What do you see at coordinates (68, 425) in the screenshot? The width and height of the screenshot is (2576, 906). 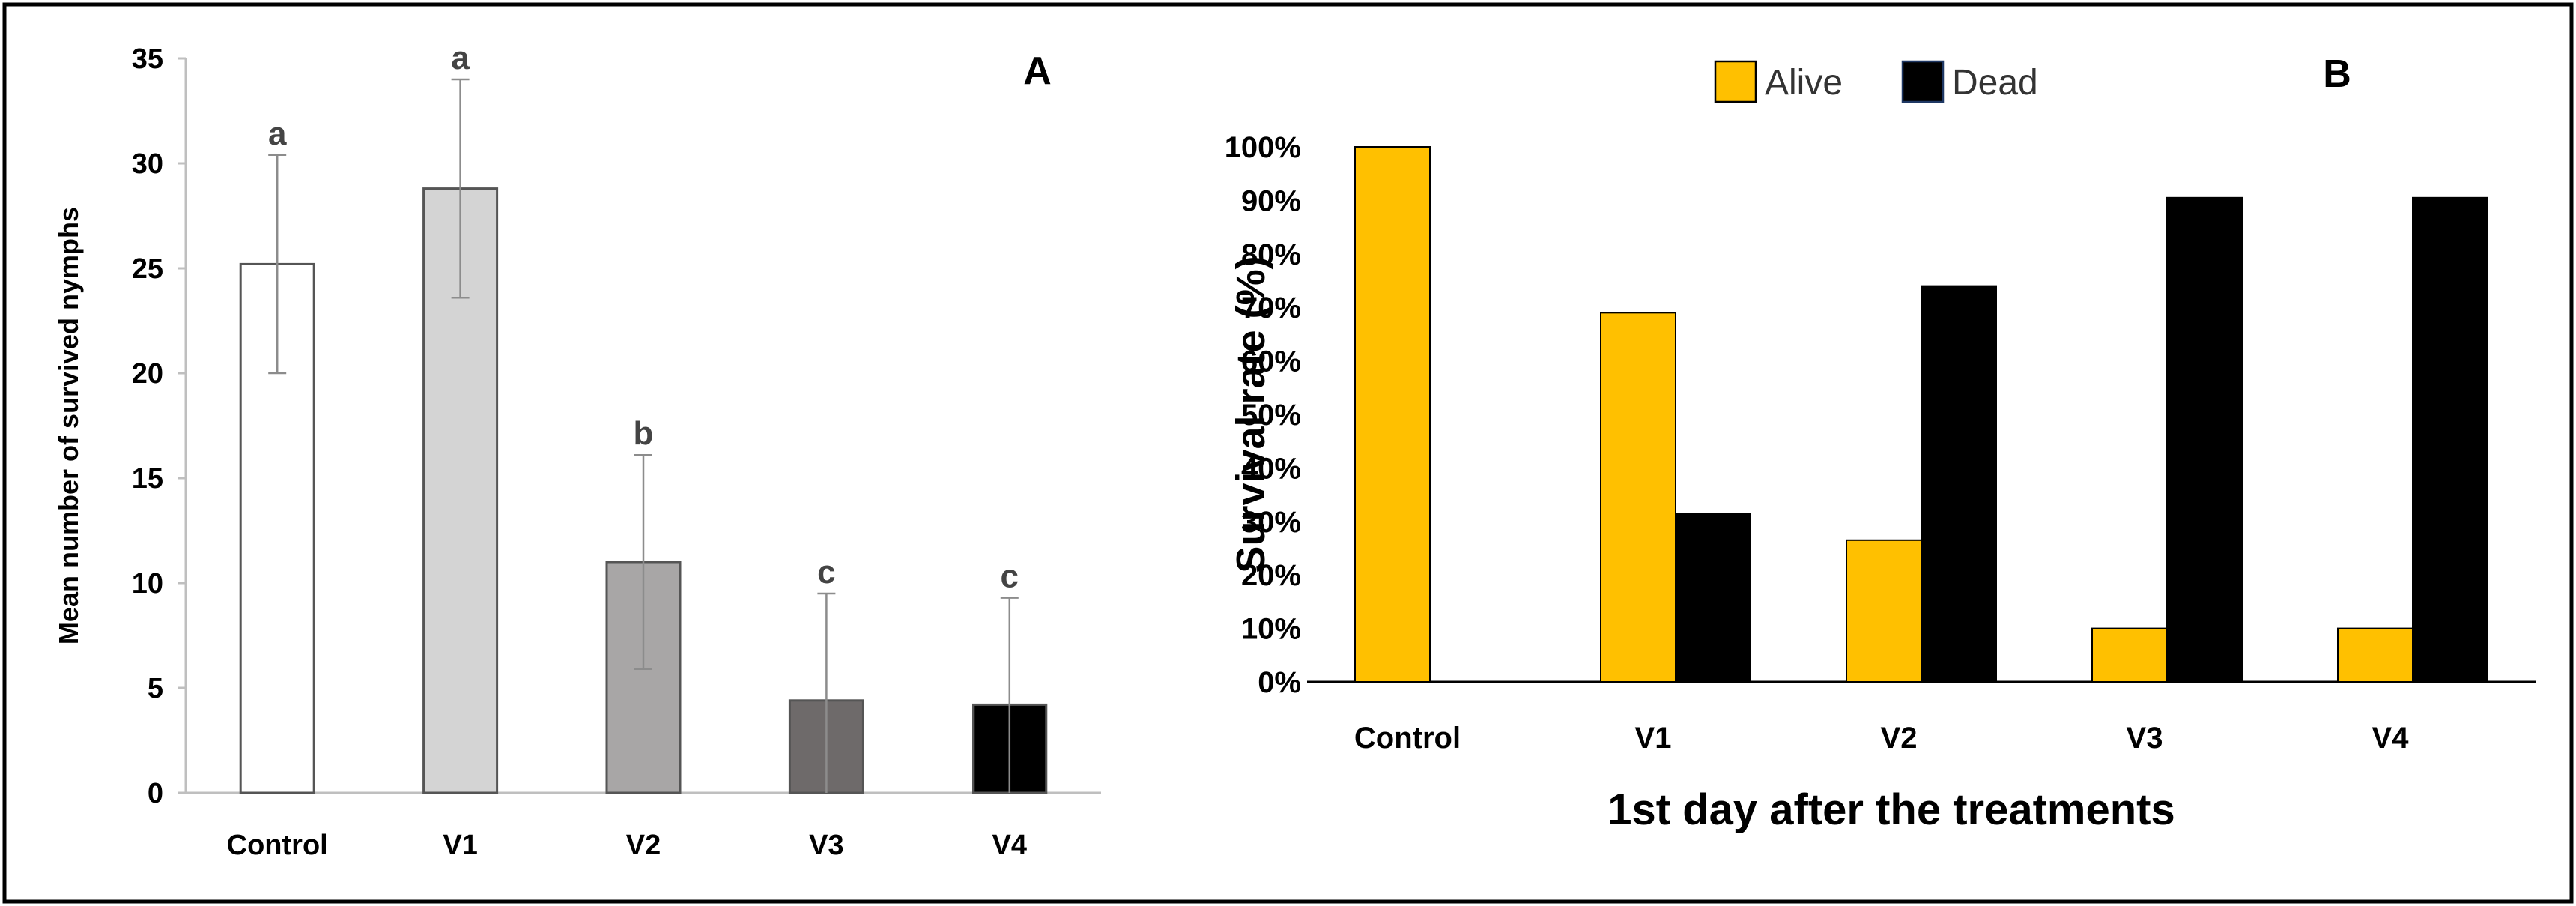 I see `y-axis-title: Mean number of survived nymphs` at bounding box center [68, 425].